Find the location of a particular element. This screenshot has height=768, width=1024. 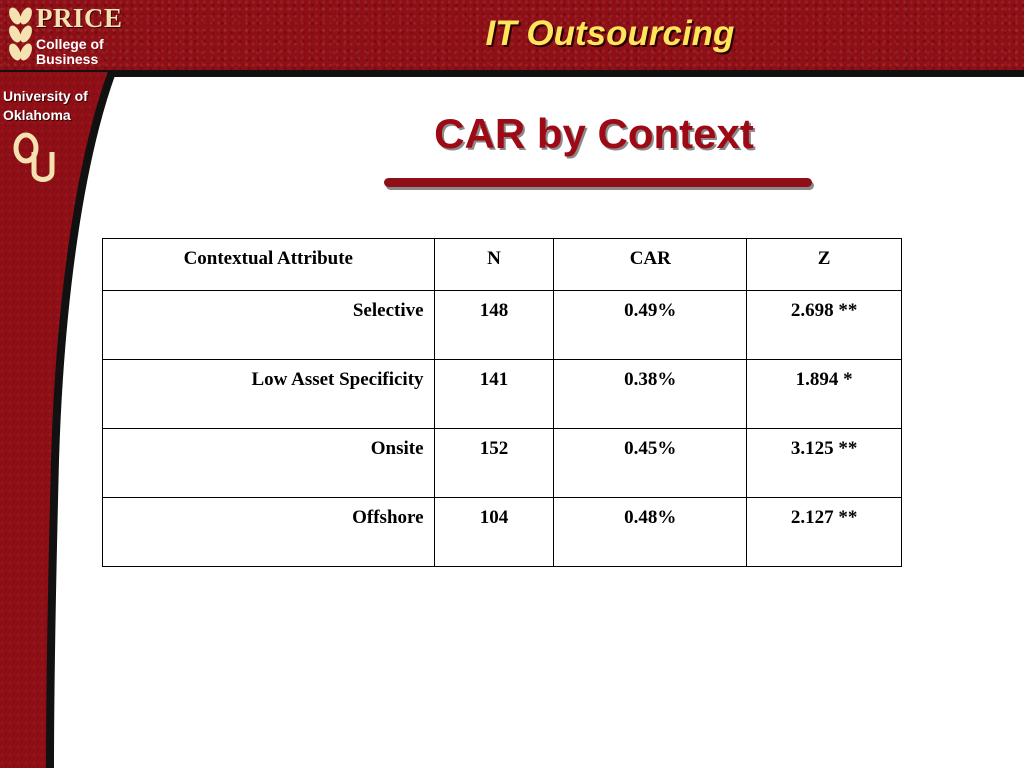

table-row: Onsite 152 0.45% 3.125 ** is located at coordinates (502, 463).